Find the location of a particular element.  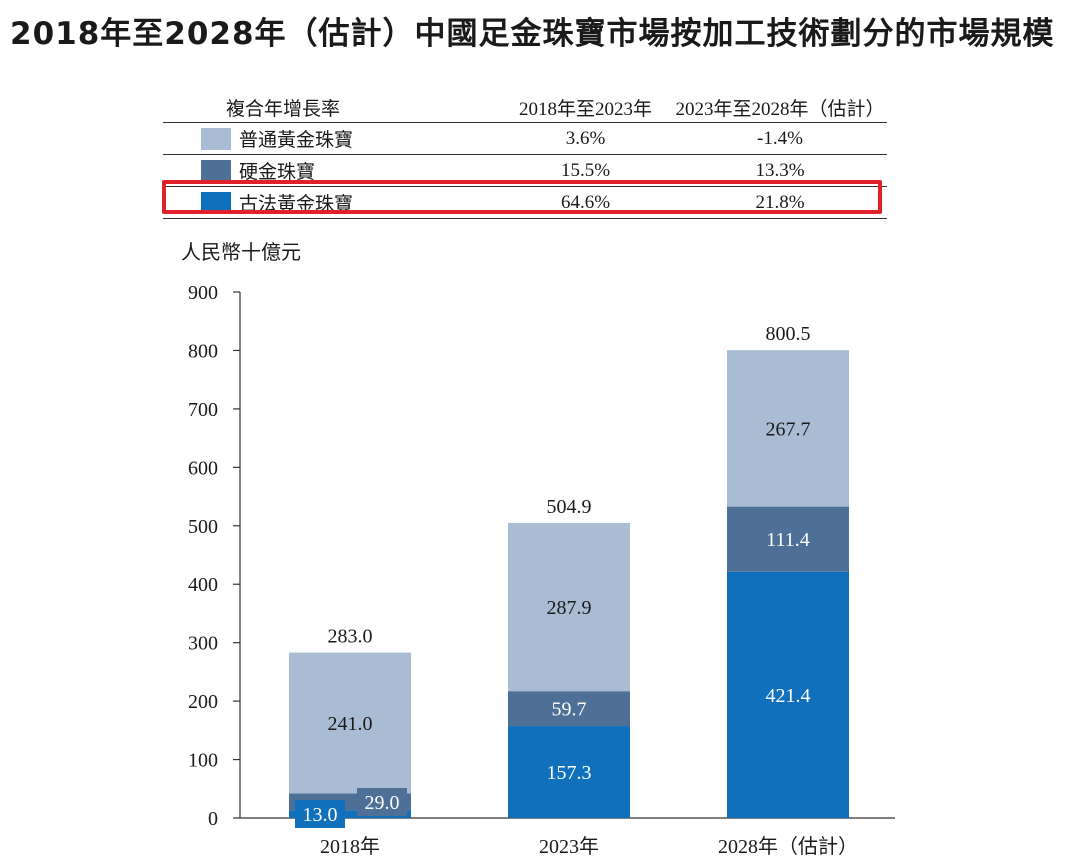

cagr-row-regular: 普通黃金珠寶 3.6% -1.4% is located at coordinates (525, 138).